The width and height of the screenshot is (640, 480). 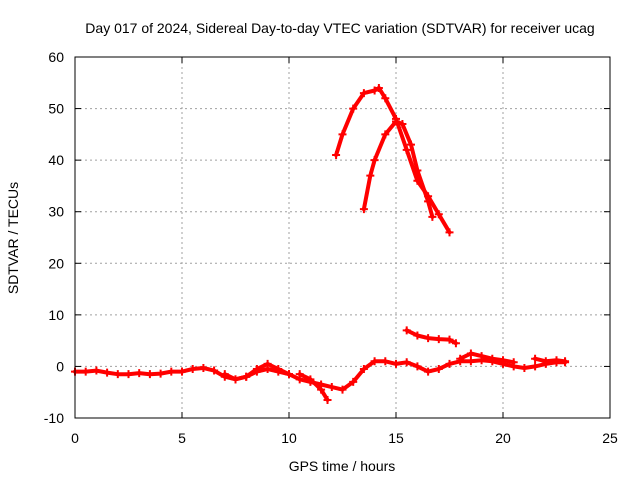 I want to click on y-tick-label: 0, so click(x=60, y=366).